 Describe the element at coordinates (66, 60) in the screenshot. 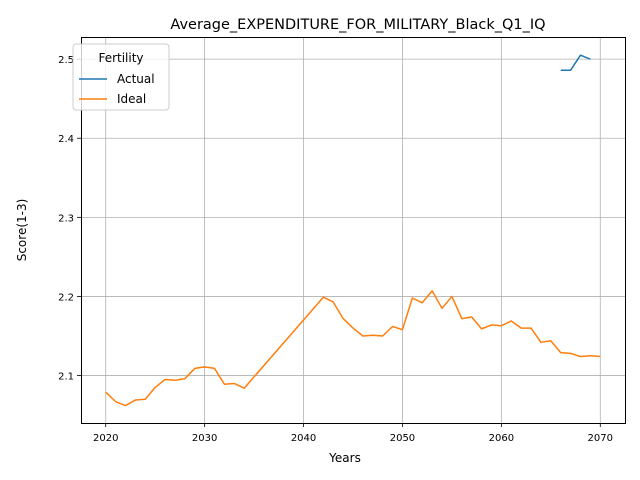

I see `y-tick-label: 2.5` at that location.